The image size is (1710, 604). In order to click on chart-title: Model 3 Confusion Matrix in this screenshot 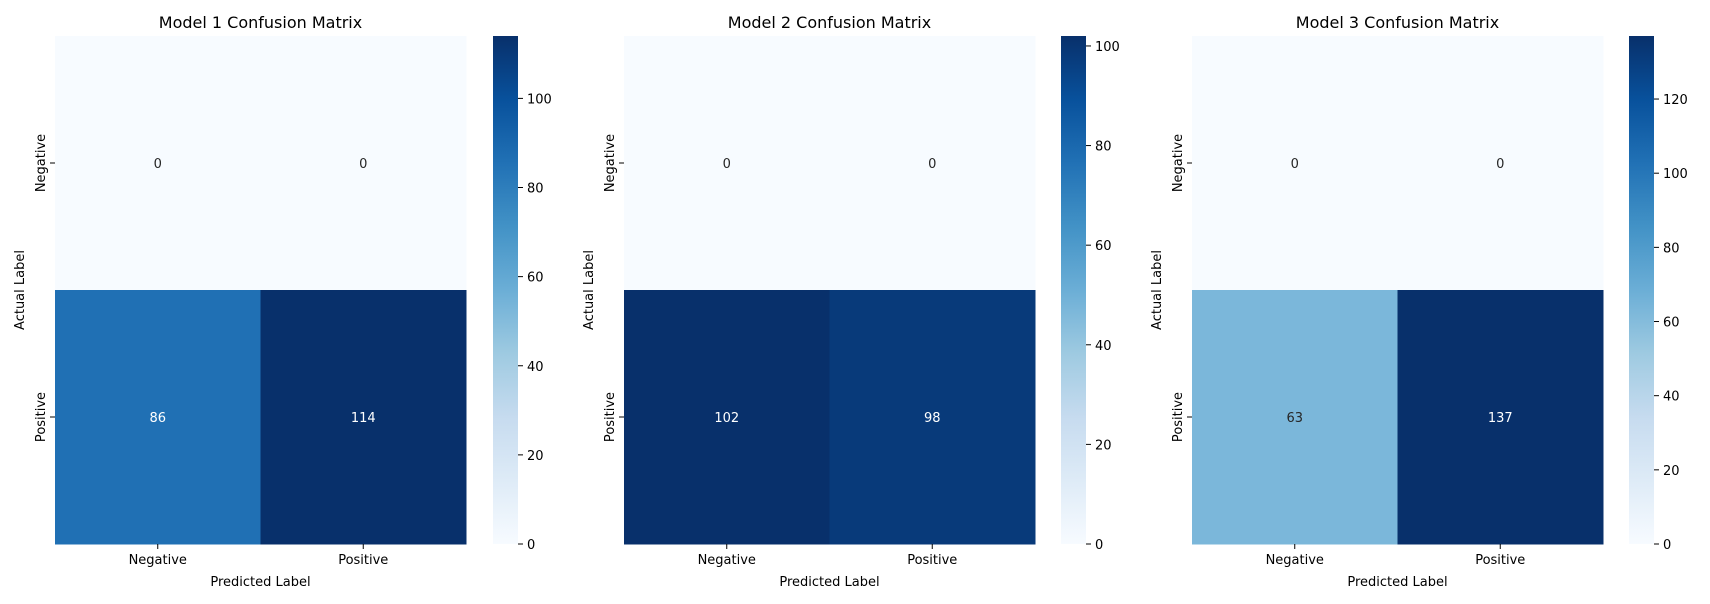, I will do `click(1397, 22)`.